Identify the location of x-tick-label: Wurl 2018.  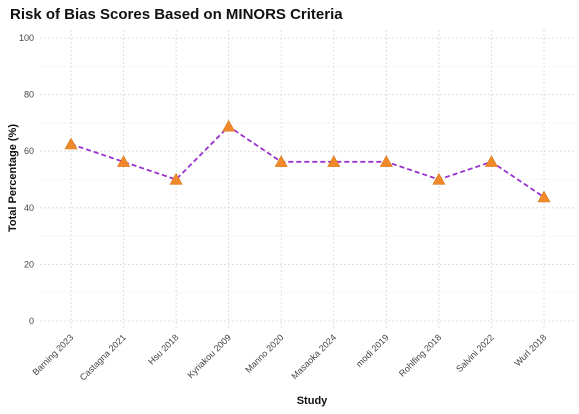
(530, 350).